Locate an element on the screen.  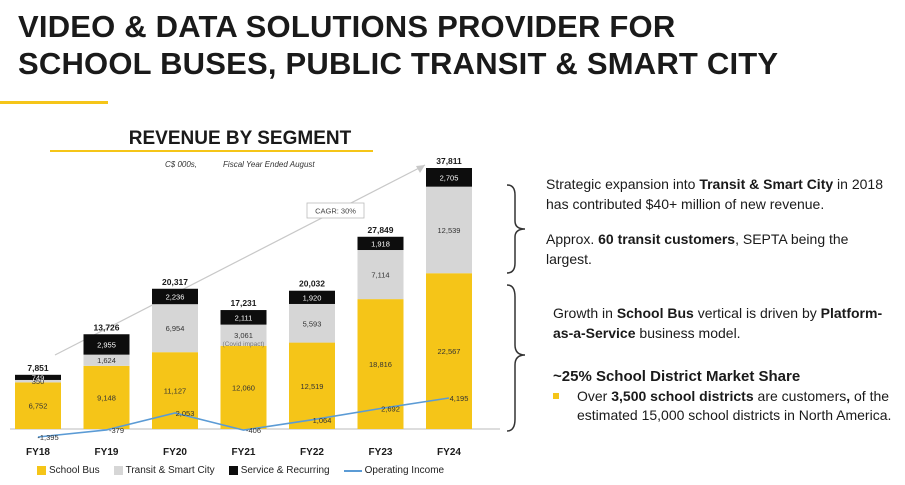
legend-label-operating-income: Operating Income is located at coordinates (404, 470).